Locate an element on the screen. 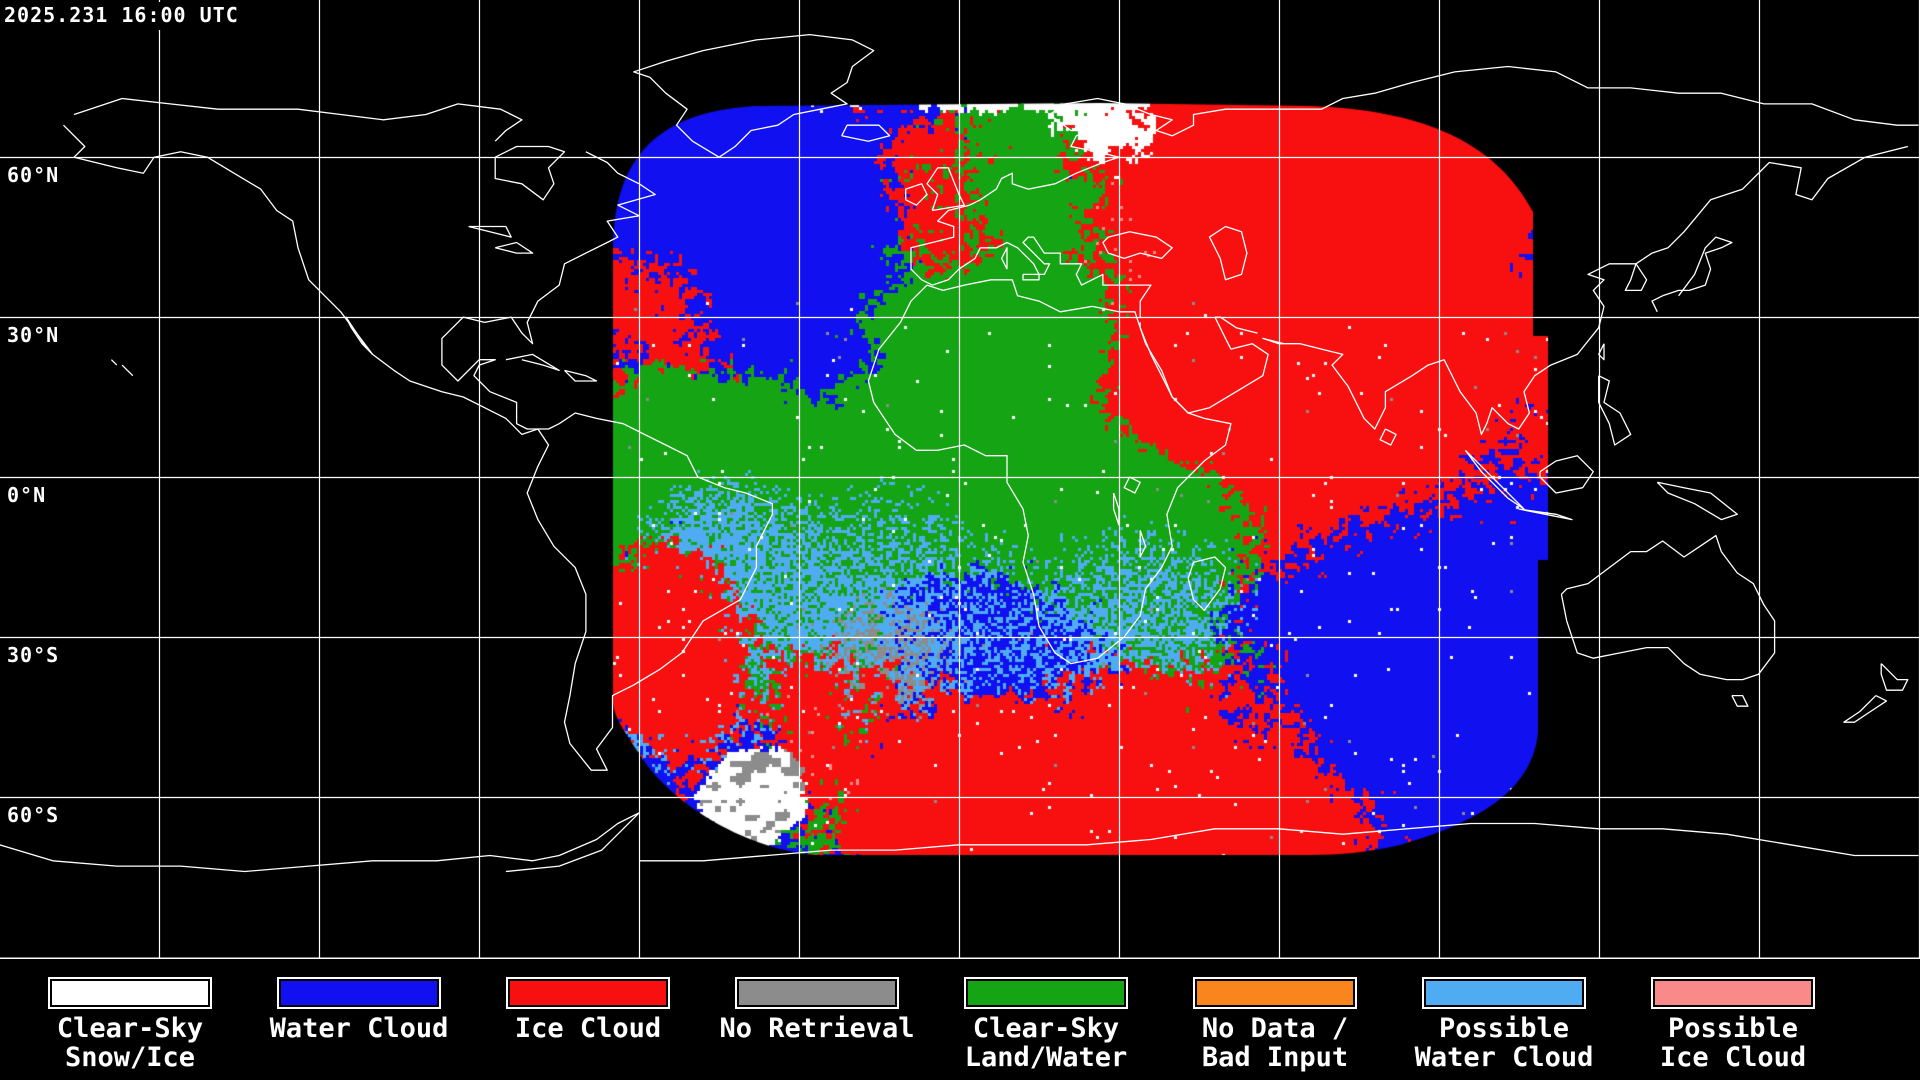  legend-swatch-clear is located at coordinates (1046, 993).